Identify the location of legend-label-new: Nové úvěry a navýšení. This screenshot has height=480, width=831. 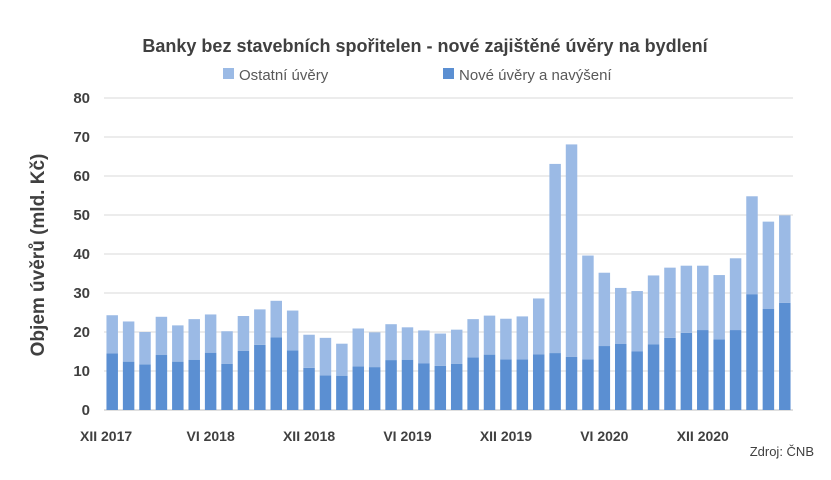
(535, 75).